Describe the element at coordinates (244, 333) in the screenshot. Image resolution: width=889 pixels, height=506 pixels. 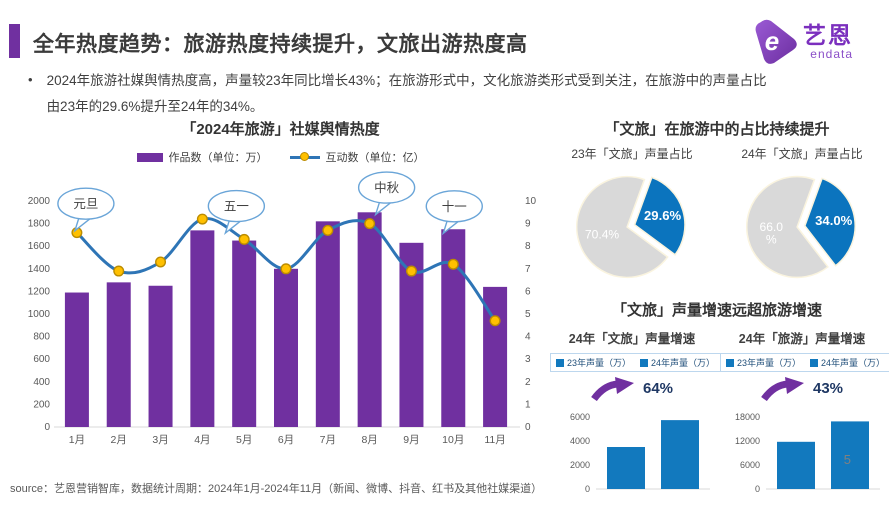
I see `bar-5月` at that location.